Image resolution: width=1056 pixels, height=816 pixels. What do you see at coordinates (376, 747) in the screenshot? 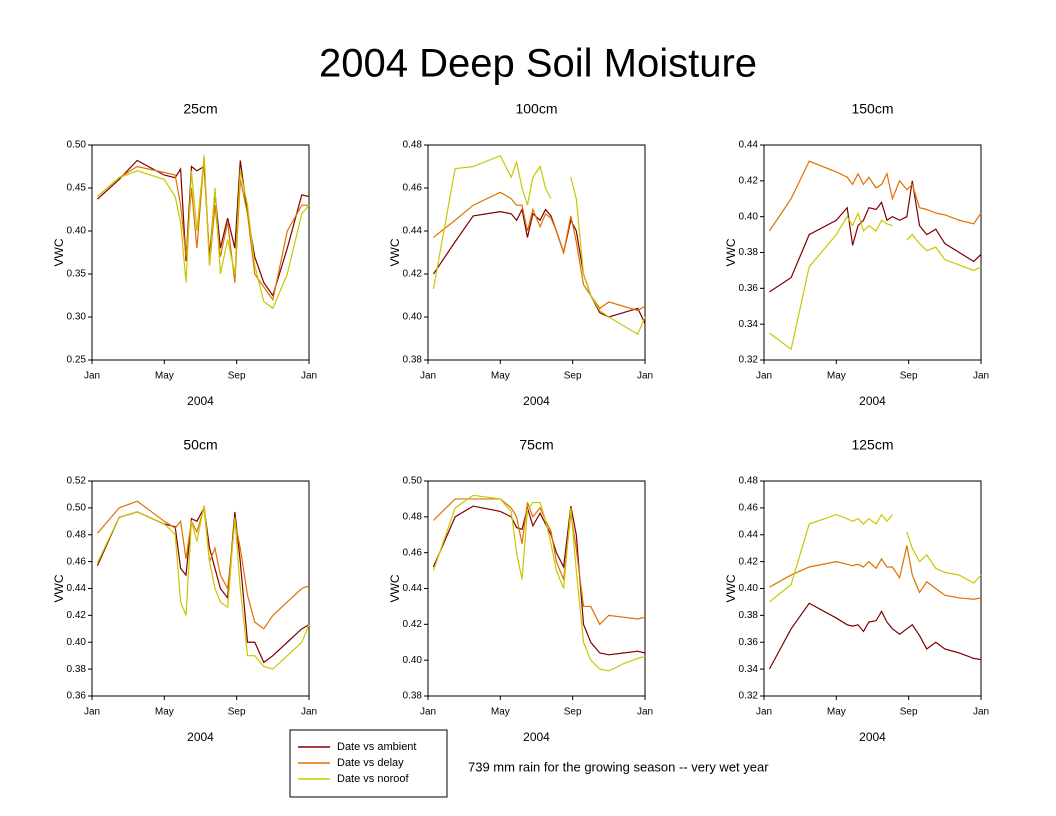
I see `legend-label: Date vs ambient` at bounding box center [376, 747].